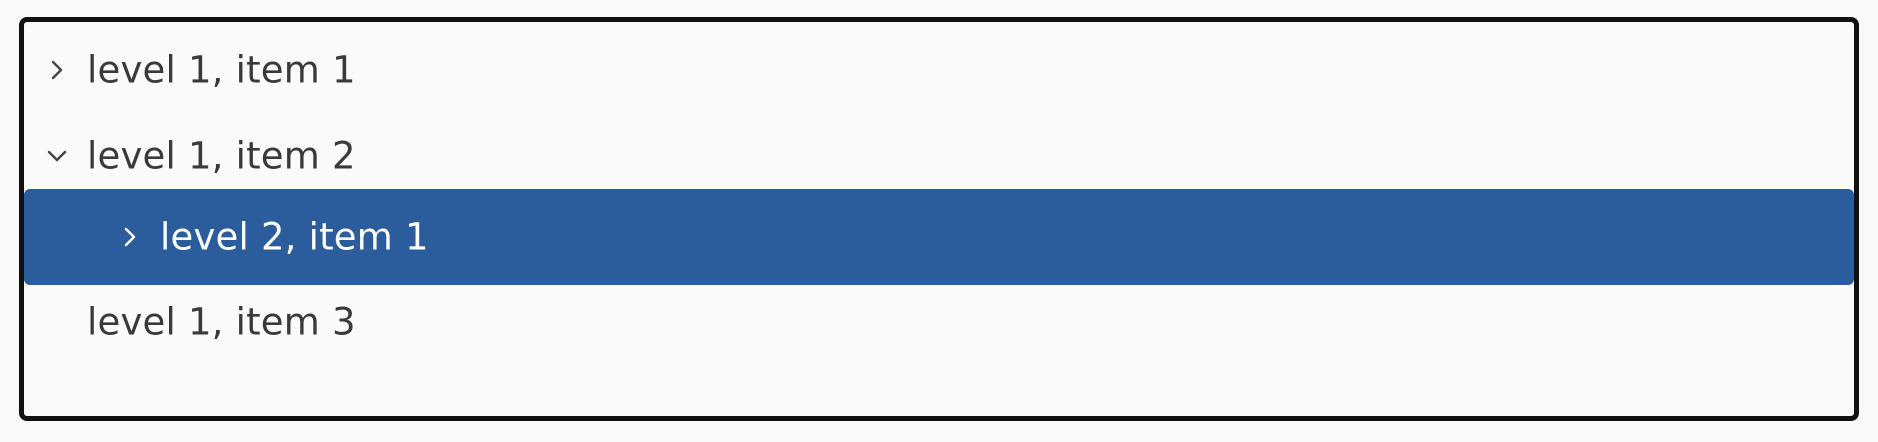 This screenshot has width=1878, height=442. Describe the element at coordinates (221, 156) in the screenshot. I see `tree-item-label: level 1, item 2` at that location.